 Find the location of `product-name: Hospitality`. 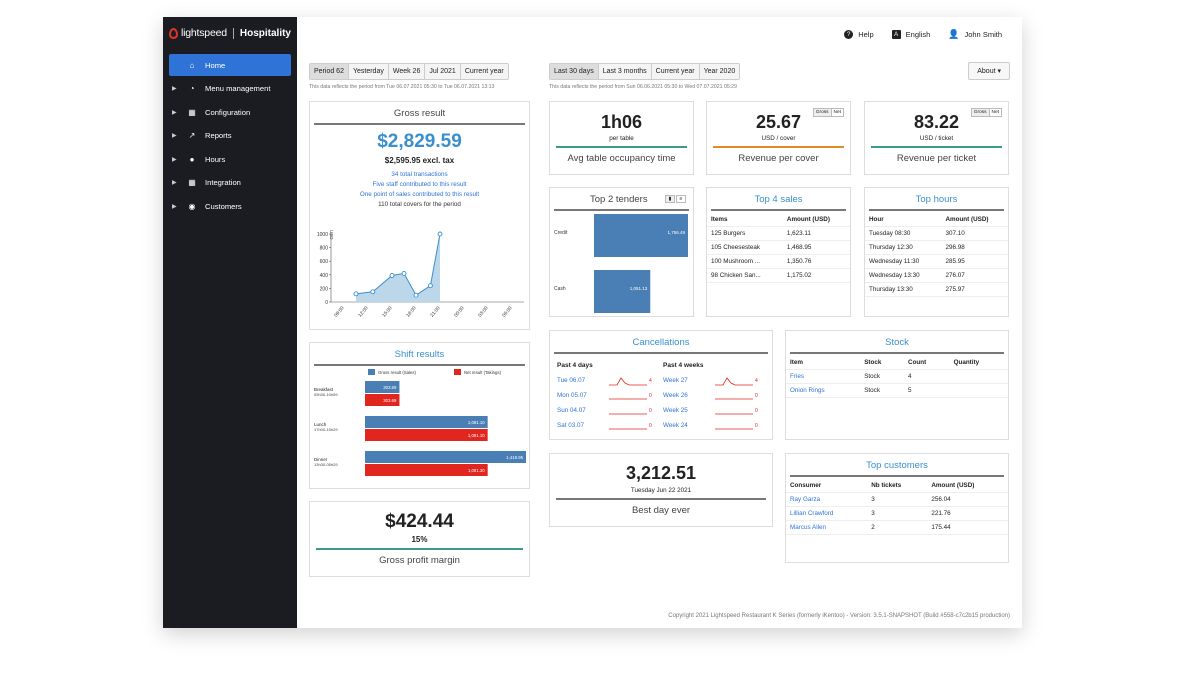

product-name: Hospitality is located at coordinates (265, 33).